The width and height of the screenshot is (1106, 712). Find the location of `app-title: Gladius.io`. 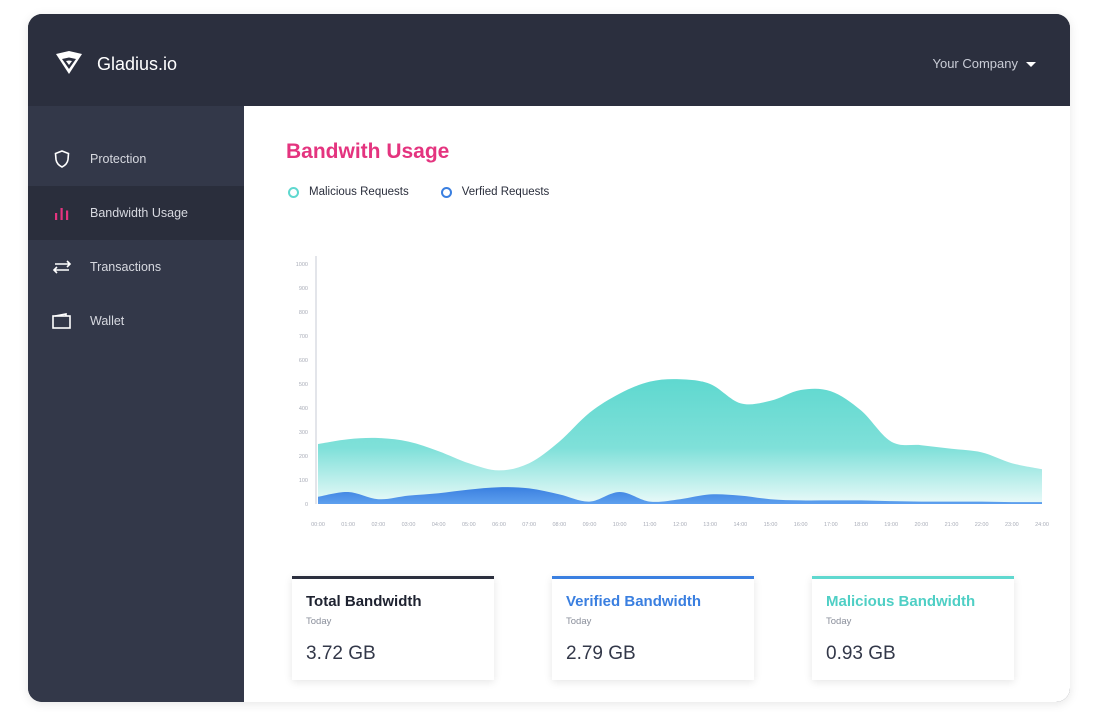

app-title: Gladius.io is located at coordinates (137, 64).